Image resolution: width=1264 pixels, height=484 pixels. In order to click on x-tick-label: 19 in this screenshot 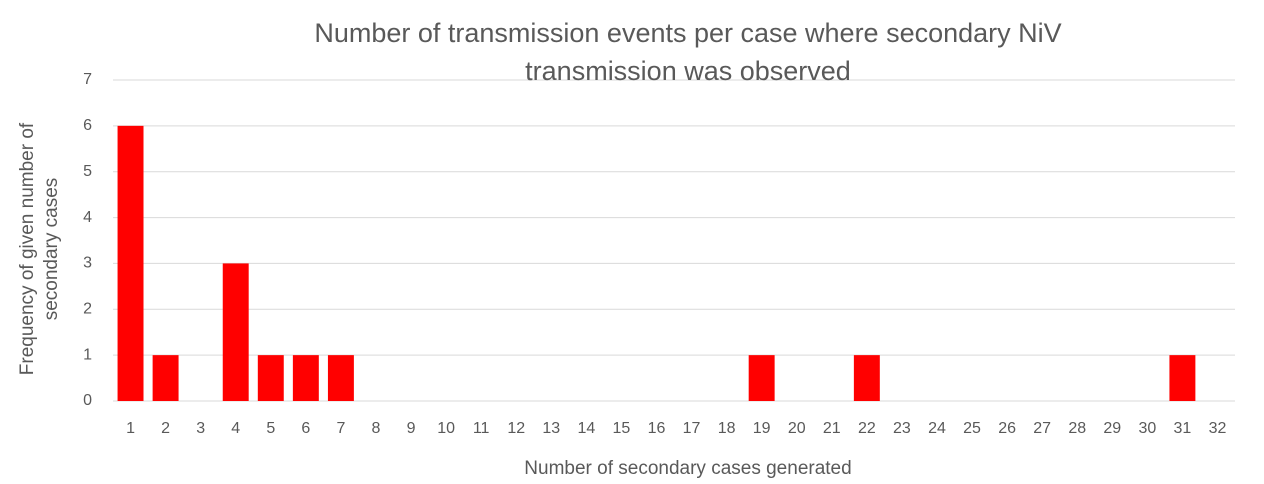, I will do `click(762, 428)`.